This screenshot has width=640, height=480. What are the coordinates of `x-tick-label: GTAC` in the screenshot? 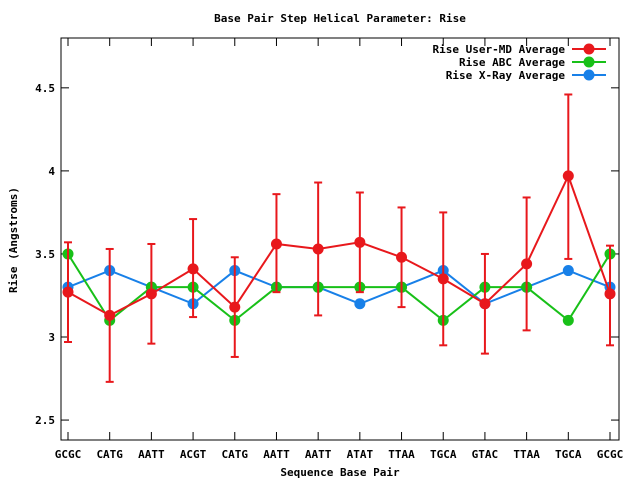 It's located at (485, 454).